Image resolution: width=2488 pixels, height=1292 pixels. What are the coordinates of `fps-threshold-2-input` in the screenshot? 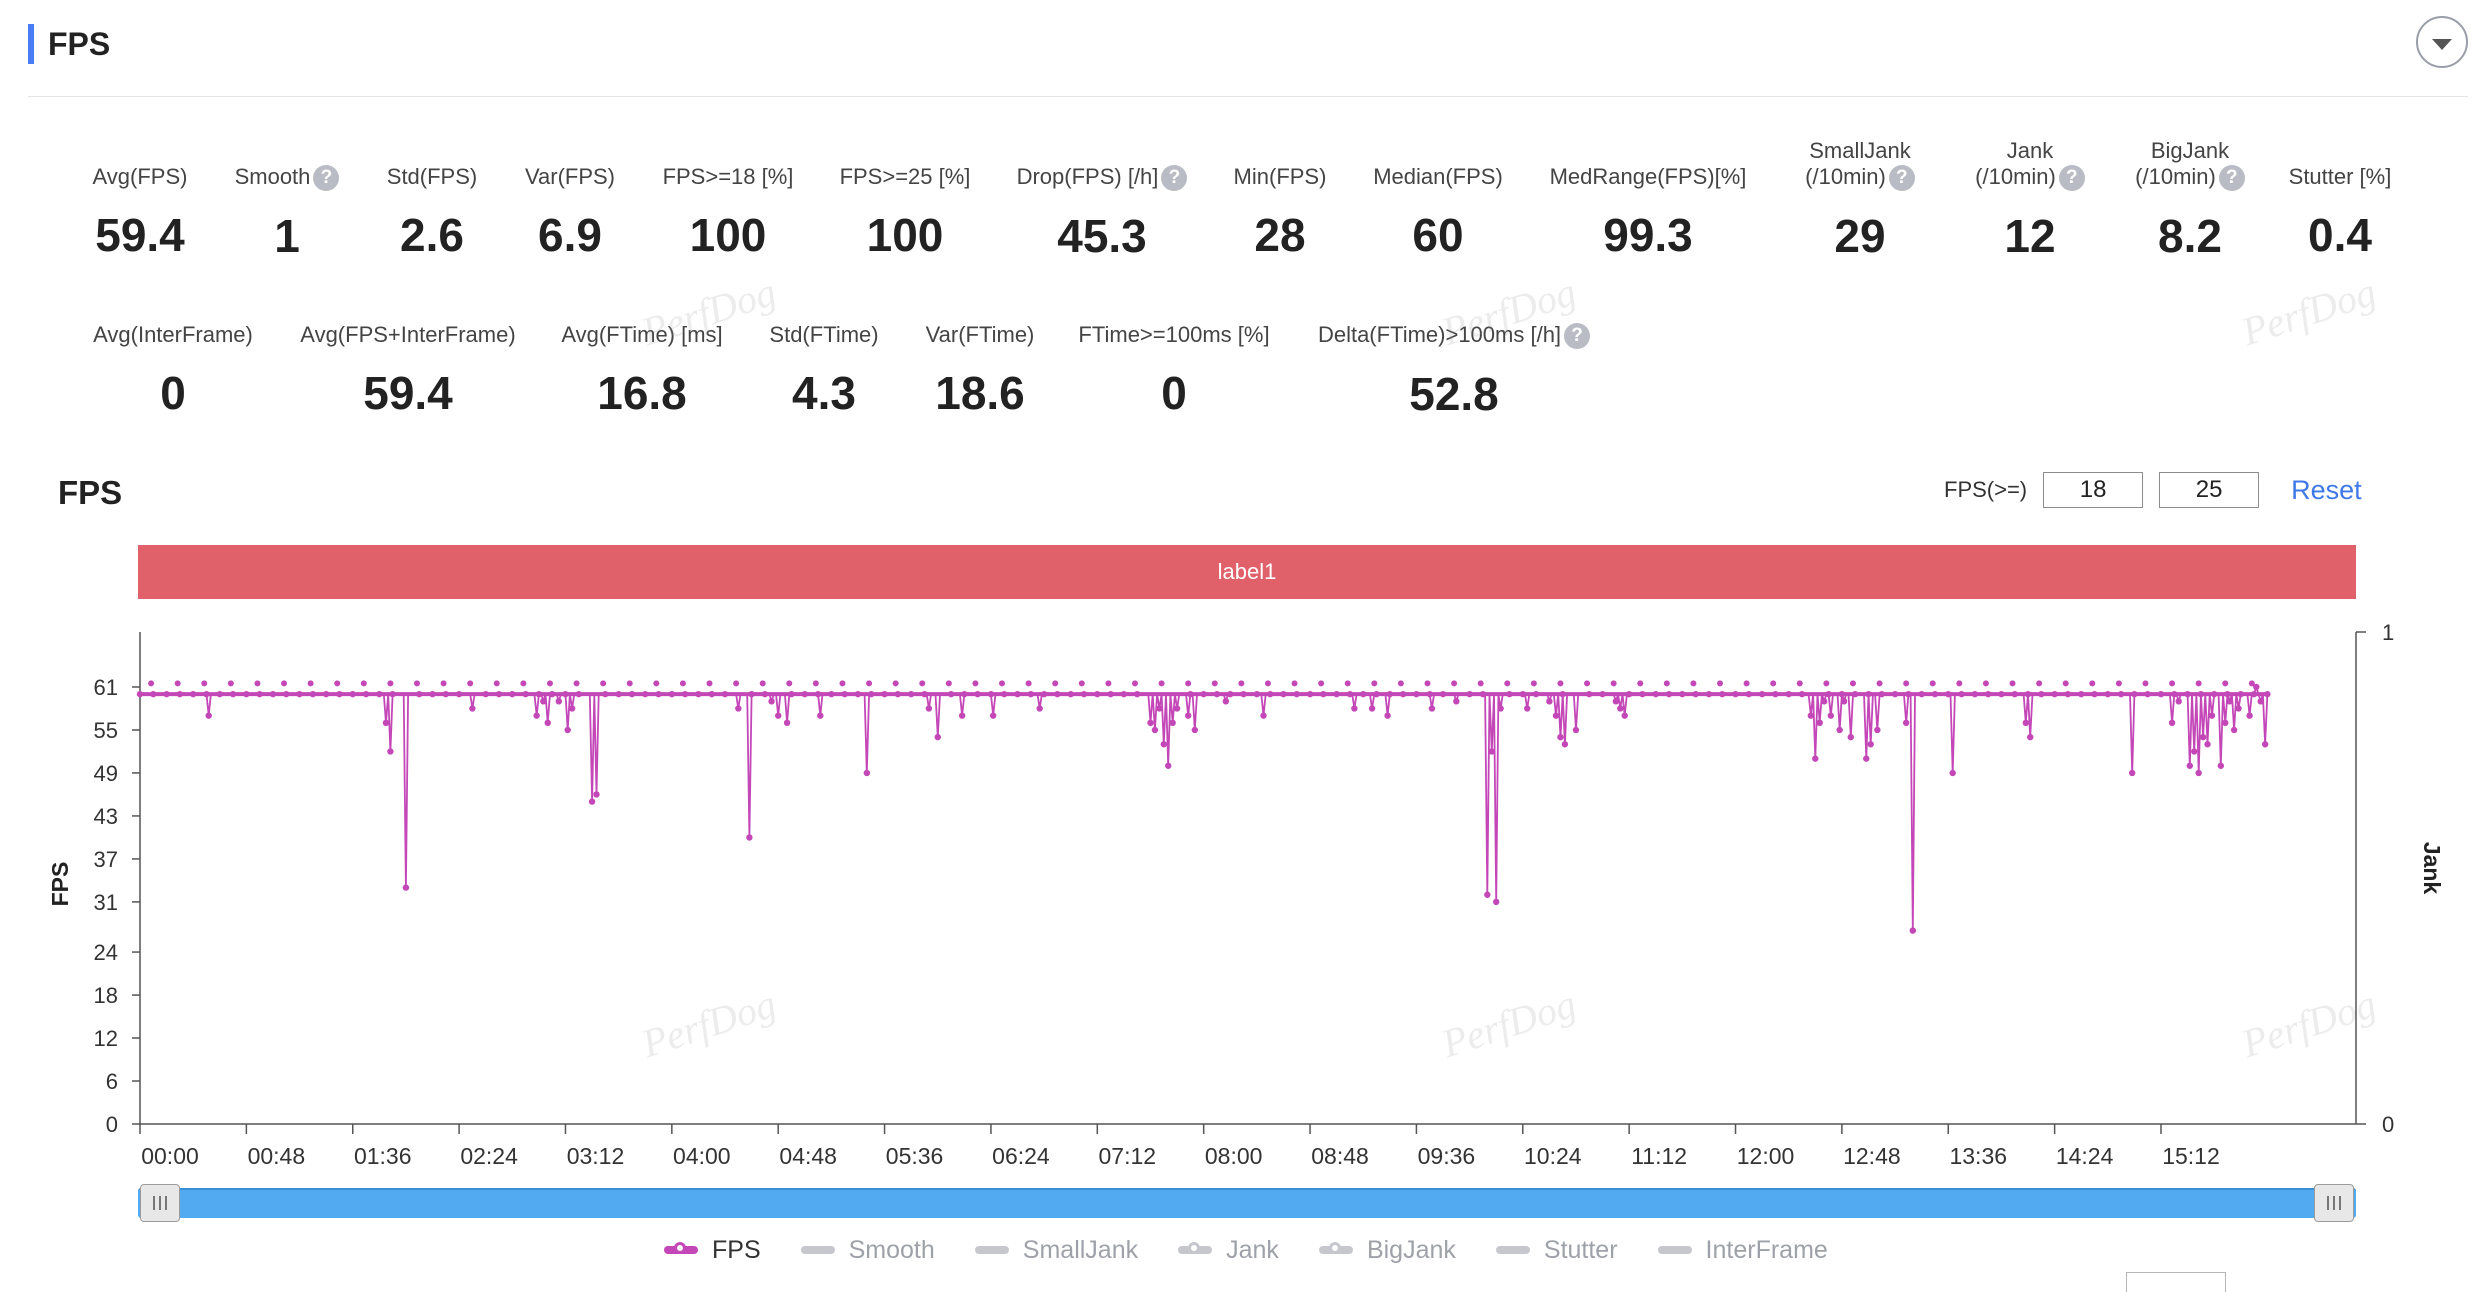 It's located at (2209, 490).